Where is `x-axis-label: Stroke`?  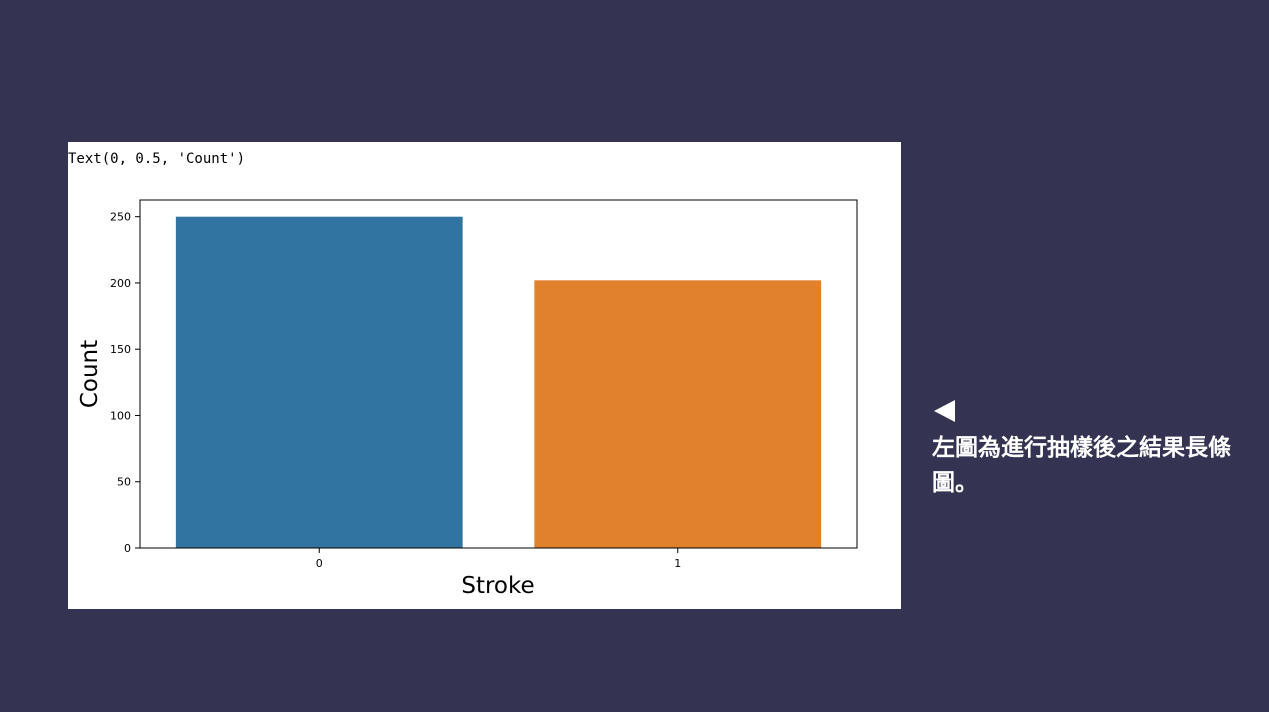
x-axis-label: Stroke is located at coordinates (497, 586).